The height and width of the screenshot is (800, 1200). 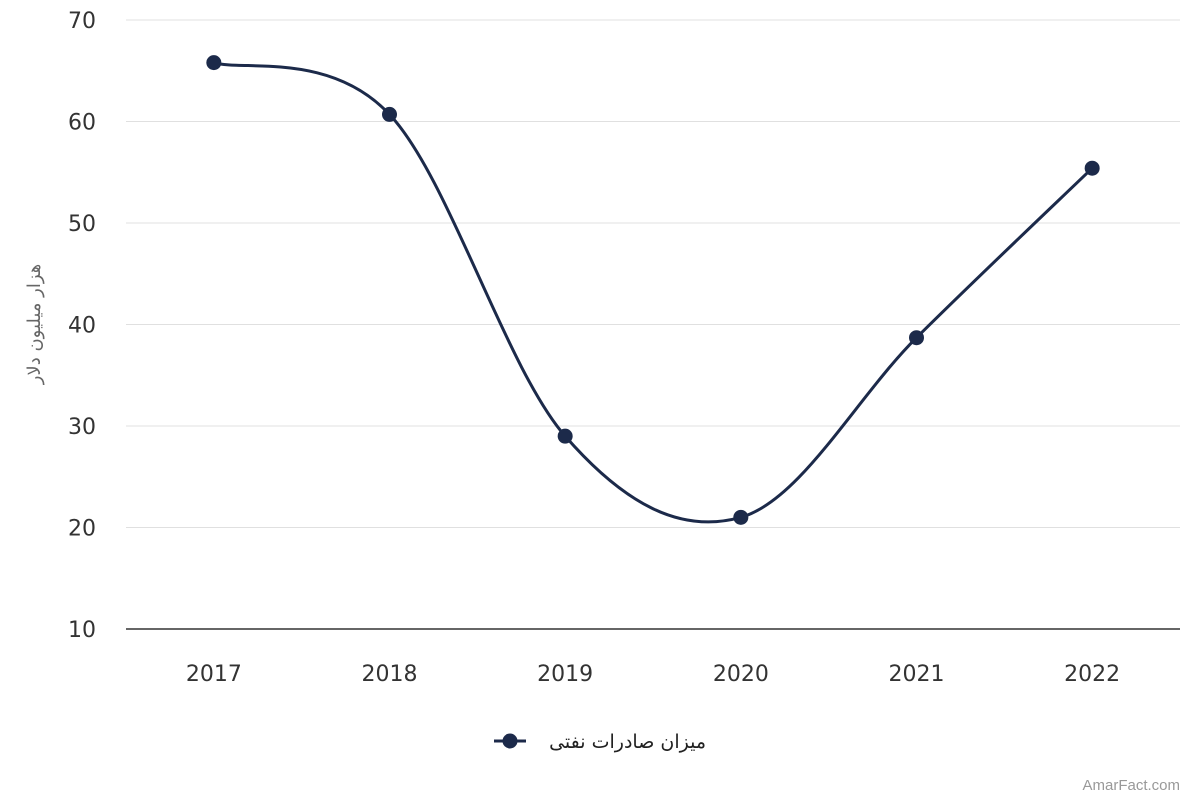 I want to click on legend: میزان صادرات نفتی, so click(x=600, y=742).